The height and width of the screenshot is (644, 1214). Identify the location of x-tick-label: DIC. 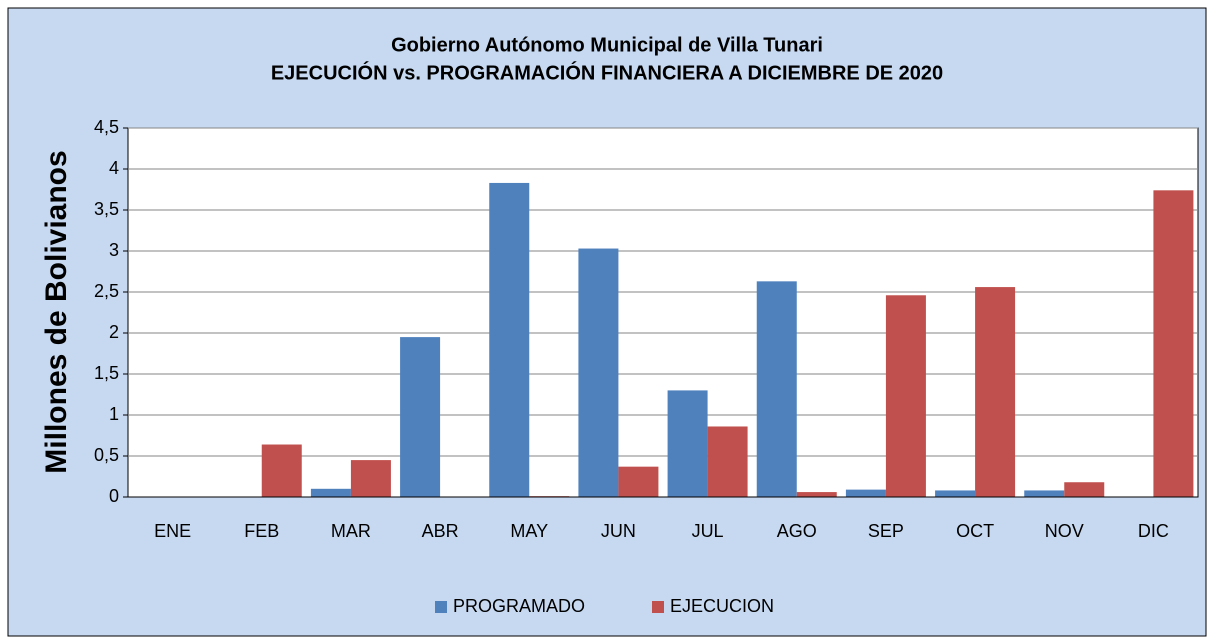
(1153, 531).